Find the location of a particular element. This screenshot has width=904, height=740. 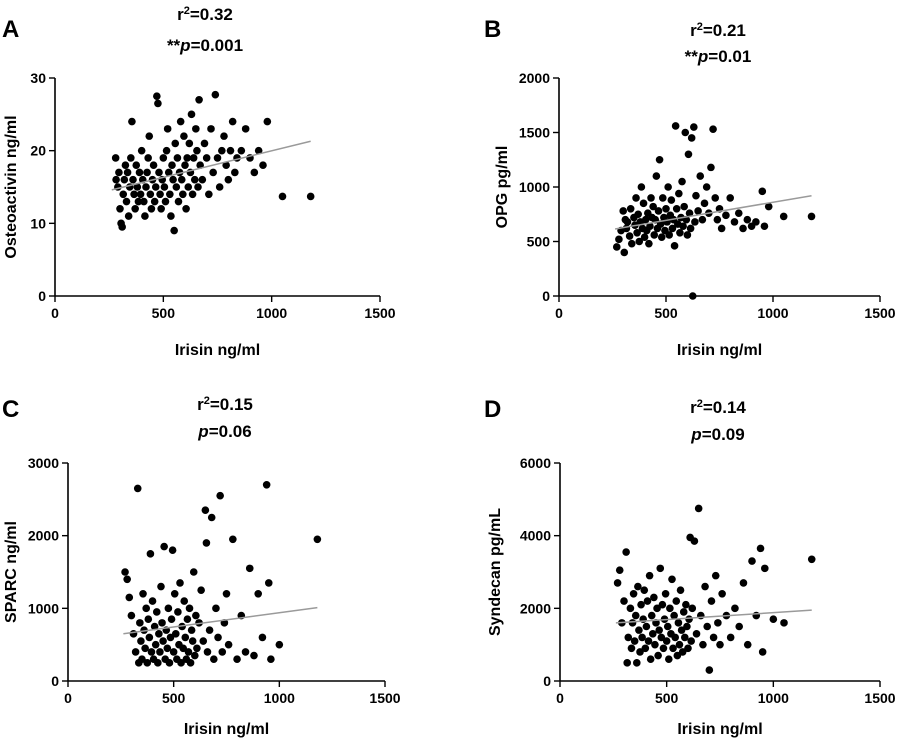

panel-d-letter: D is located at coordinates (492, 409).